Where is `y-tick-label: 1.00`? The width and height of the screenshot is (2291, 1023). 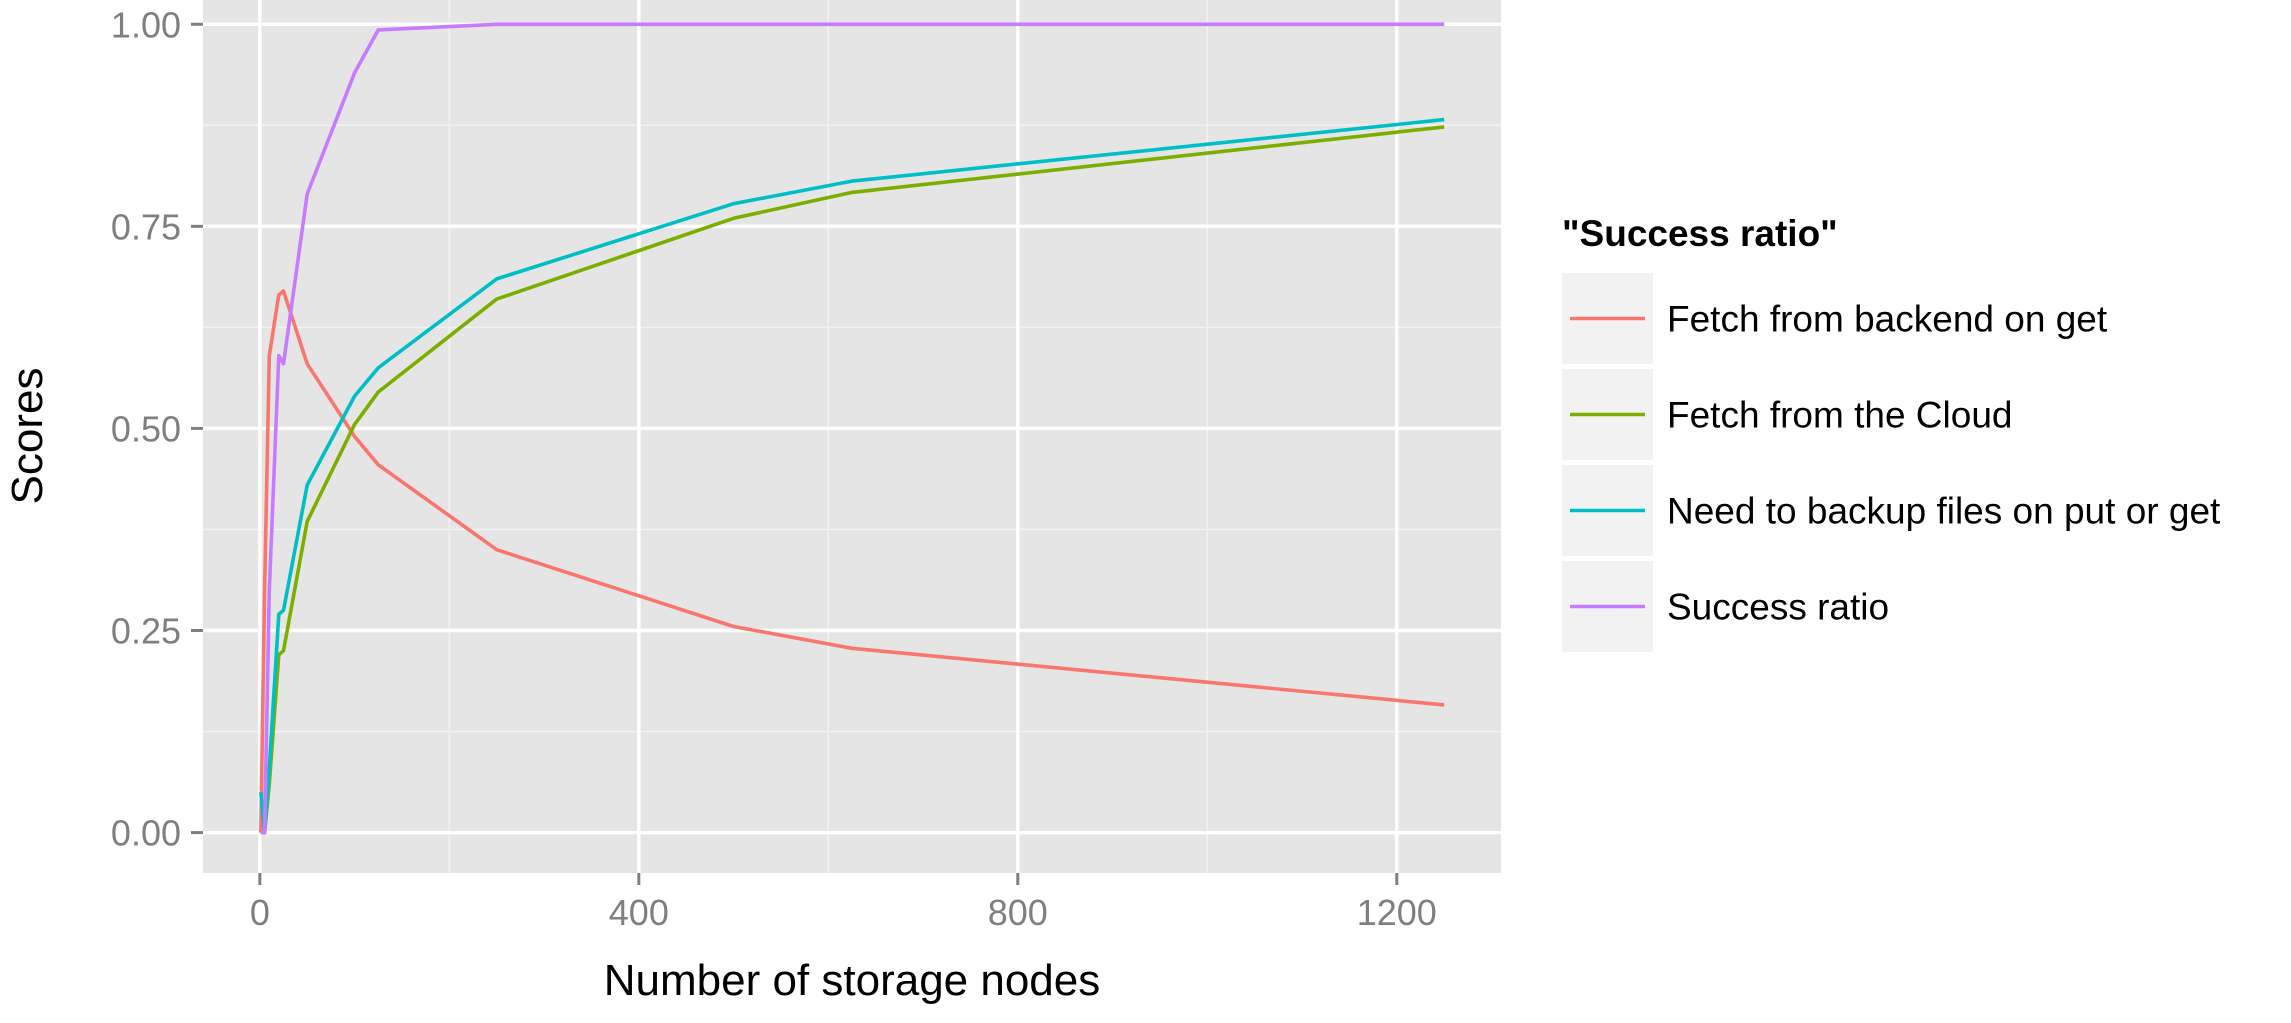
y-tick-label: 1.00 is located at coordinates (146, 24).